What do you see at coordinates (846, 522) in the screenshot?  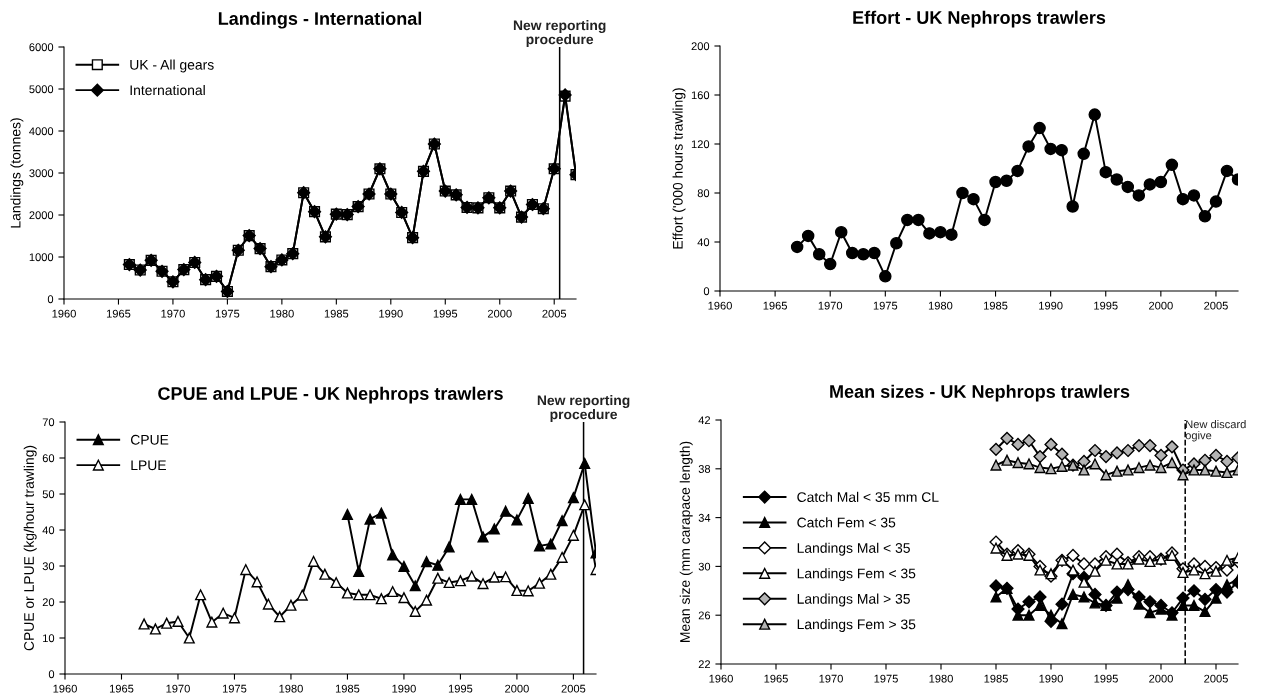 I see `legend-label: Catch Fem < 35` at bounding box center [846, 522].